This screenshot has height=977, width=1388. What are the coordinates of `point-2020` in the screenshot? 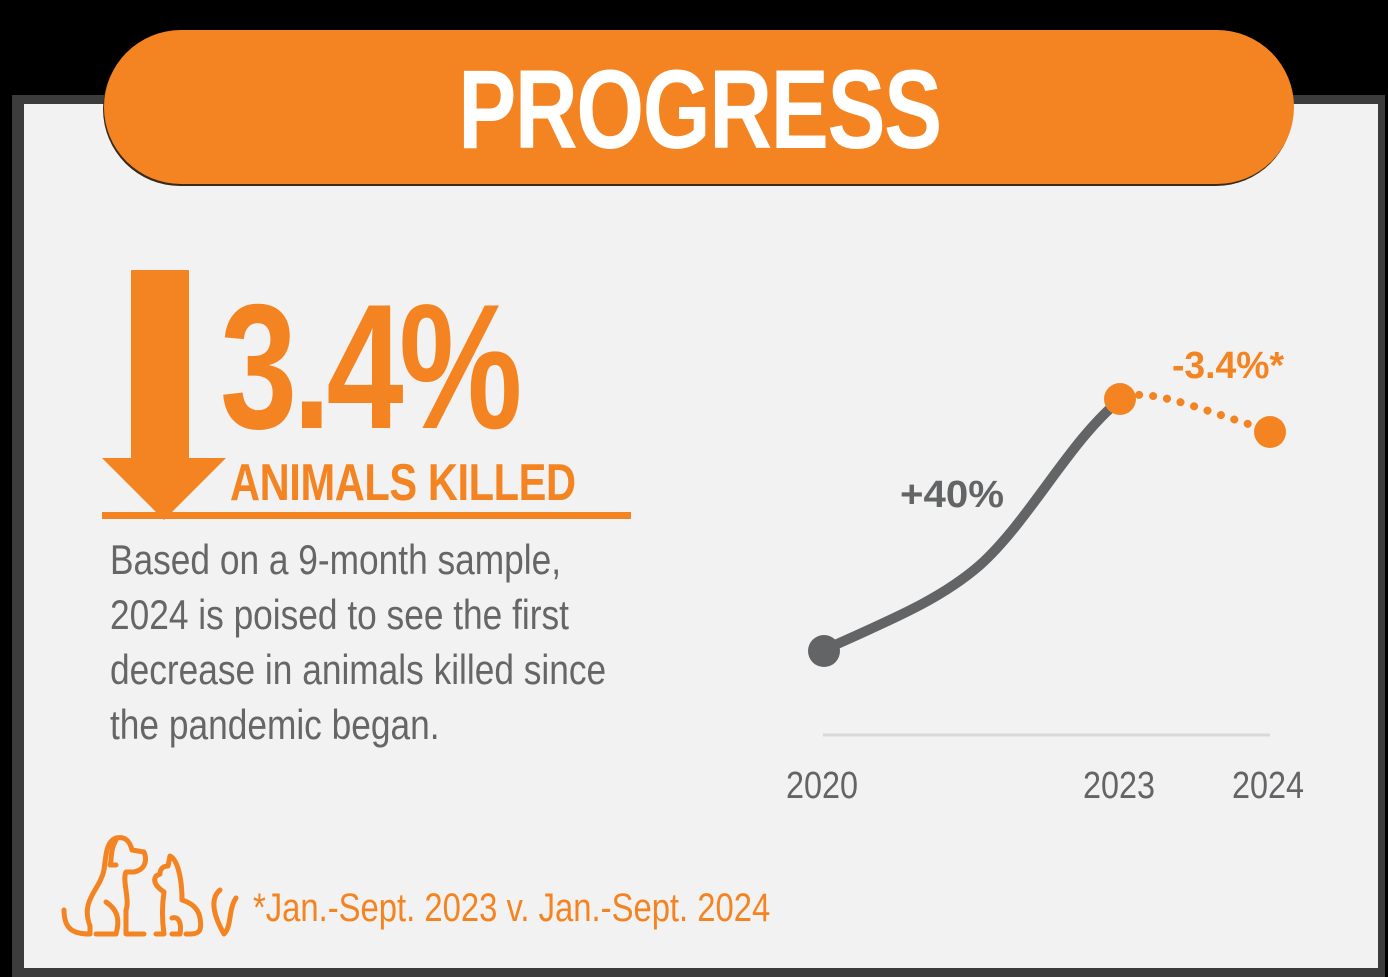 It's located at (824, 651).